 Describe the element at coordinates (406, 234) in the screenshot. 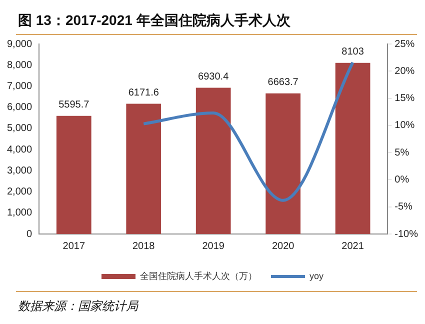

I see `y2-tick-label: -10%` at that location.